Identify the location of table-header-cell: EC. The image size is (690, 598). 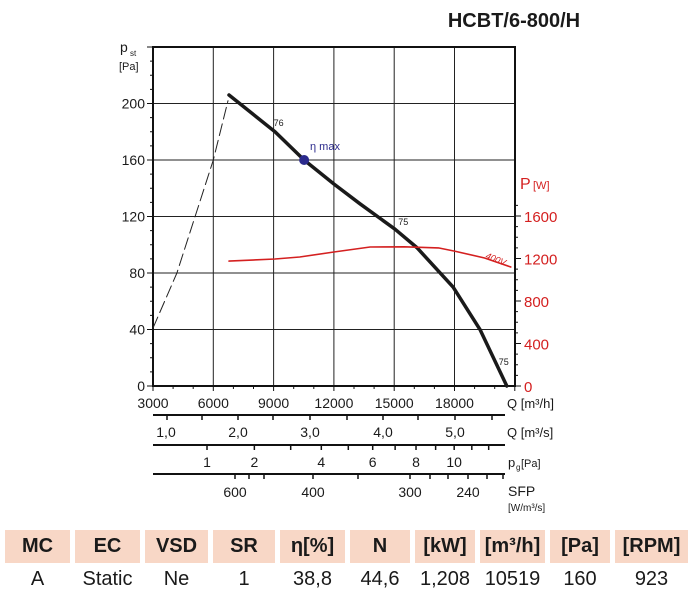
(107, 546).